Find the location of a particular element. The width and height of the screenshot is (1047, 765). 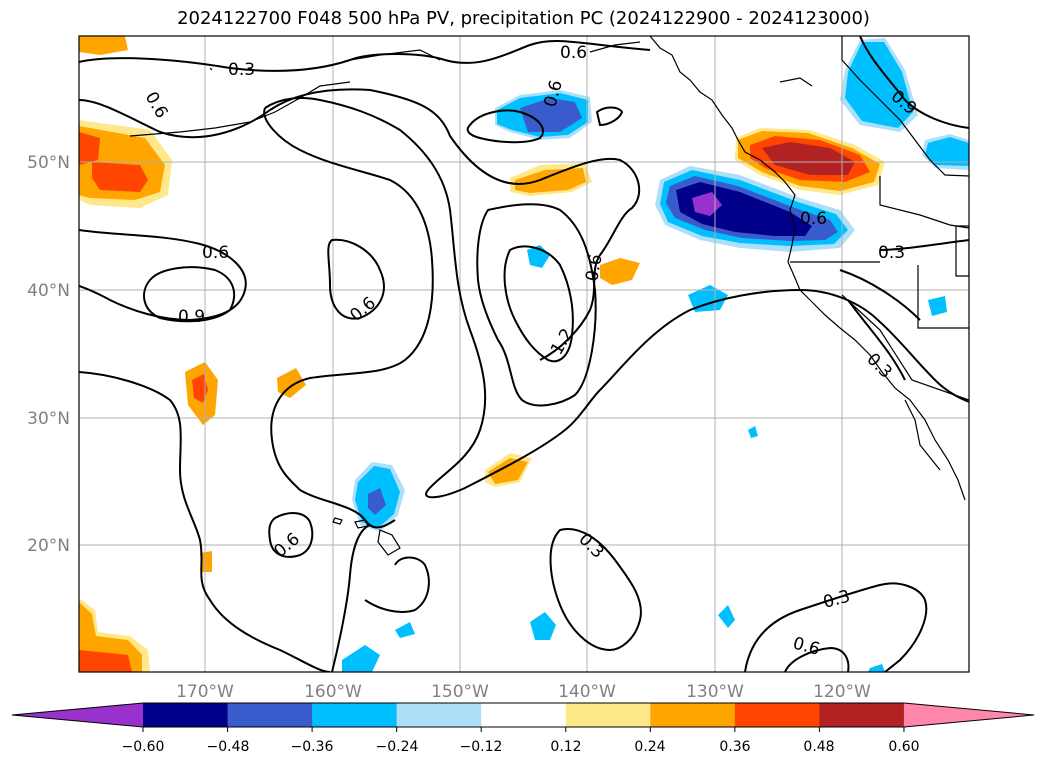

lat-label-40n: 40°N is located at coordinates (48, 291).